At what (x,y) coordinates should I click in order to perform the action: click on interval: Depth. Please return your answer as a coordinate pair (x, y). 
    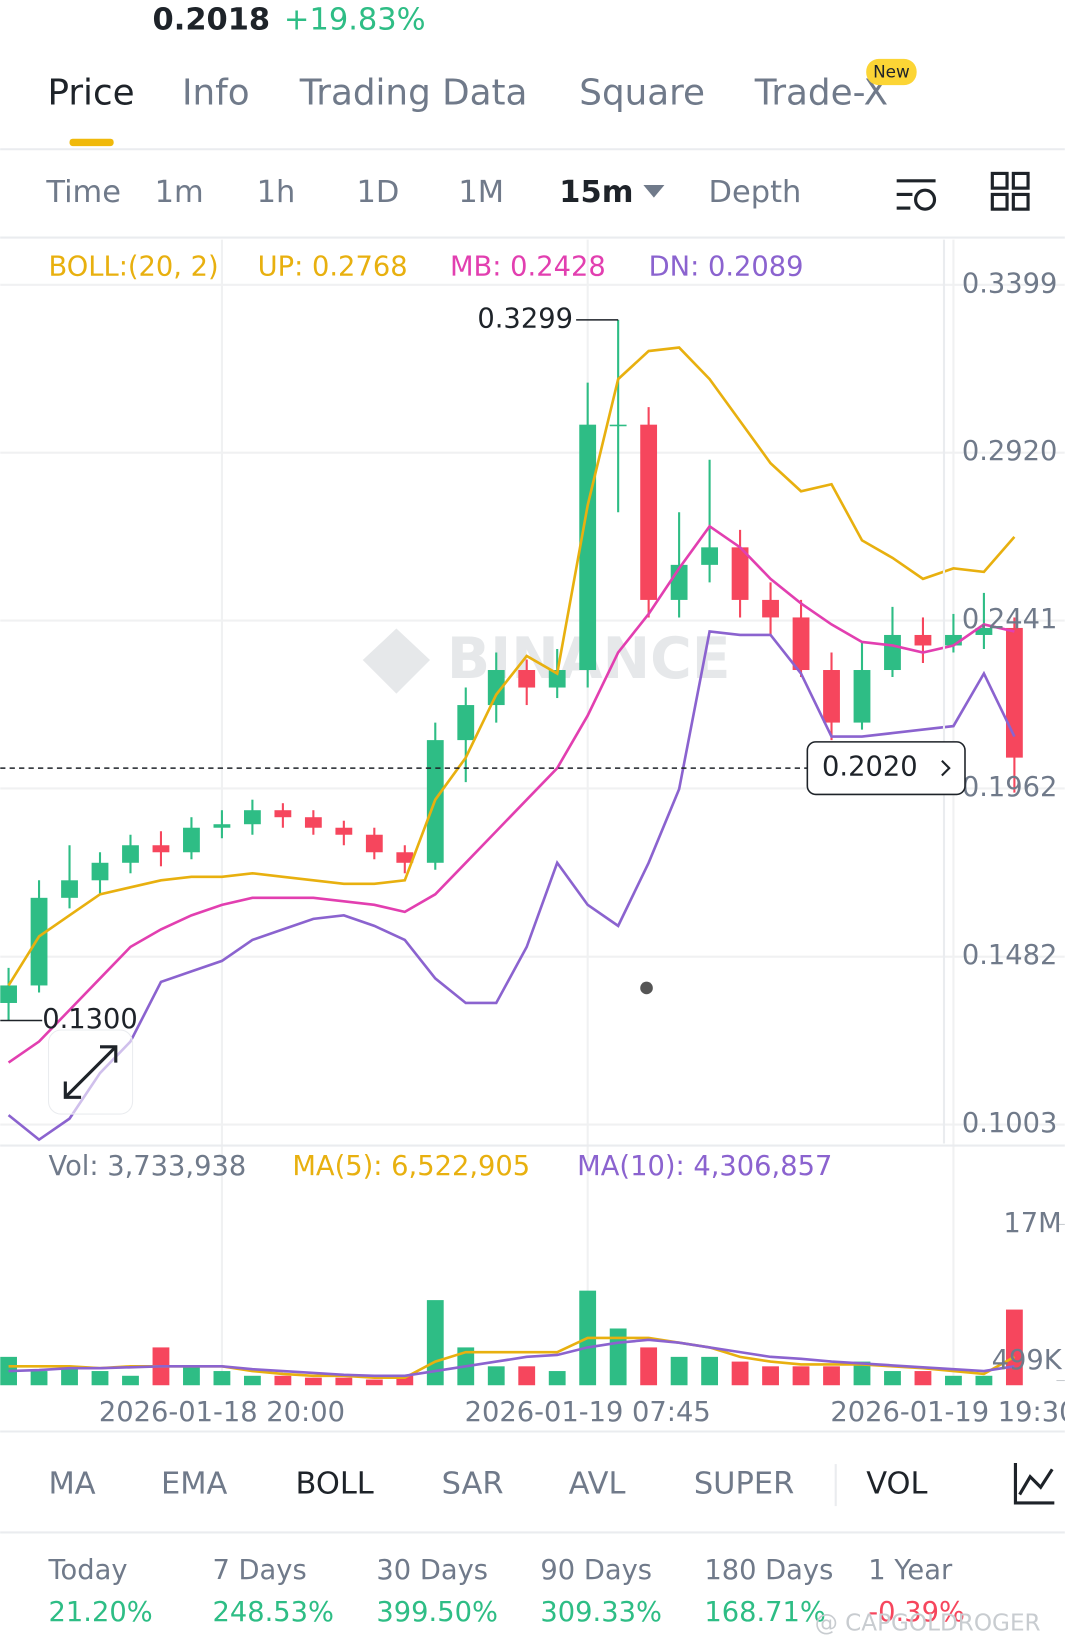
    Looking at the image, I should click on (755, 192).